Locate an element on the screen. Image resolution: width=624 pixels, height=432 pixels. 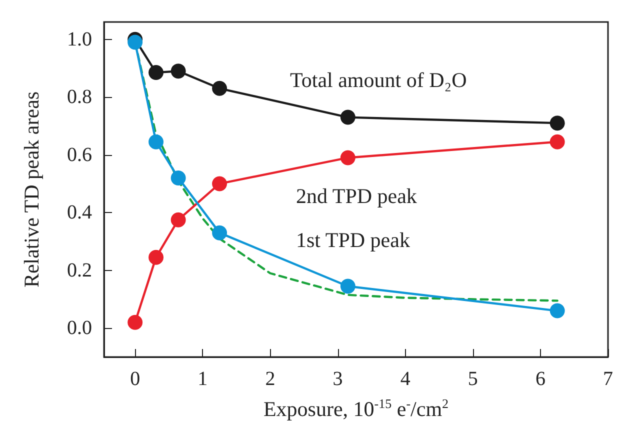
series-label: Total amount of D₂O is located at coordinates (378, 80).